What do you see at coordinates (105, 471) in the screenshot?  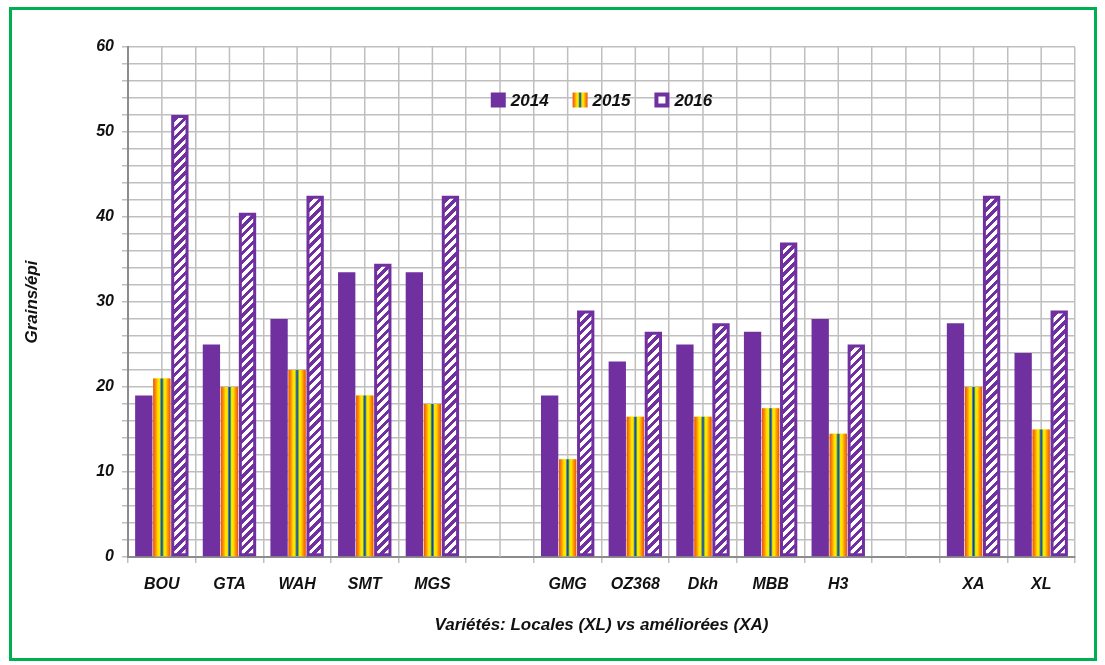 I see `y-tick-label: 10` at bounding box center [105, 471].